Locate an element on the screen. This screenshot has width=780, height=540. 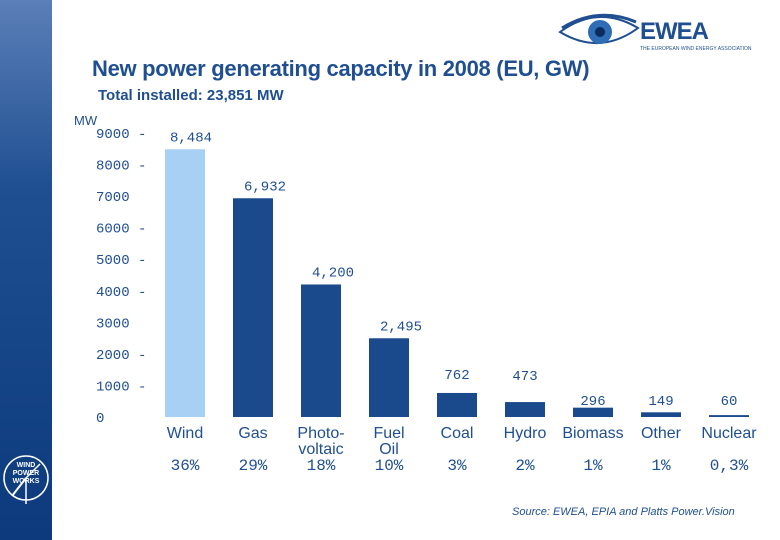
category-label: voltaic is located at coordinates (320, 449).